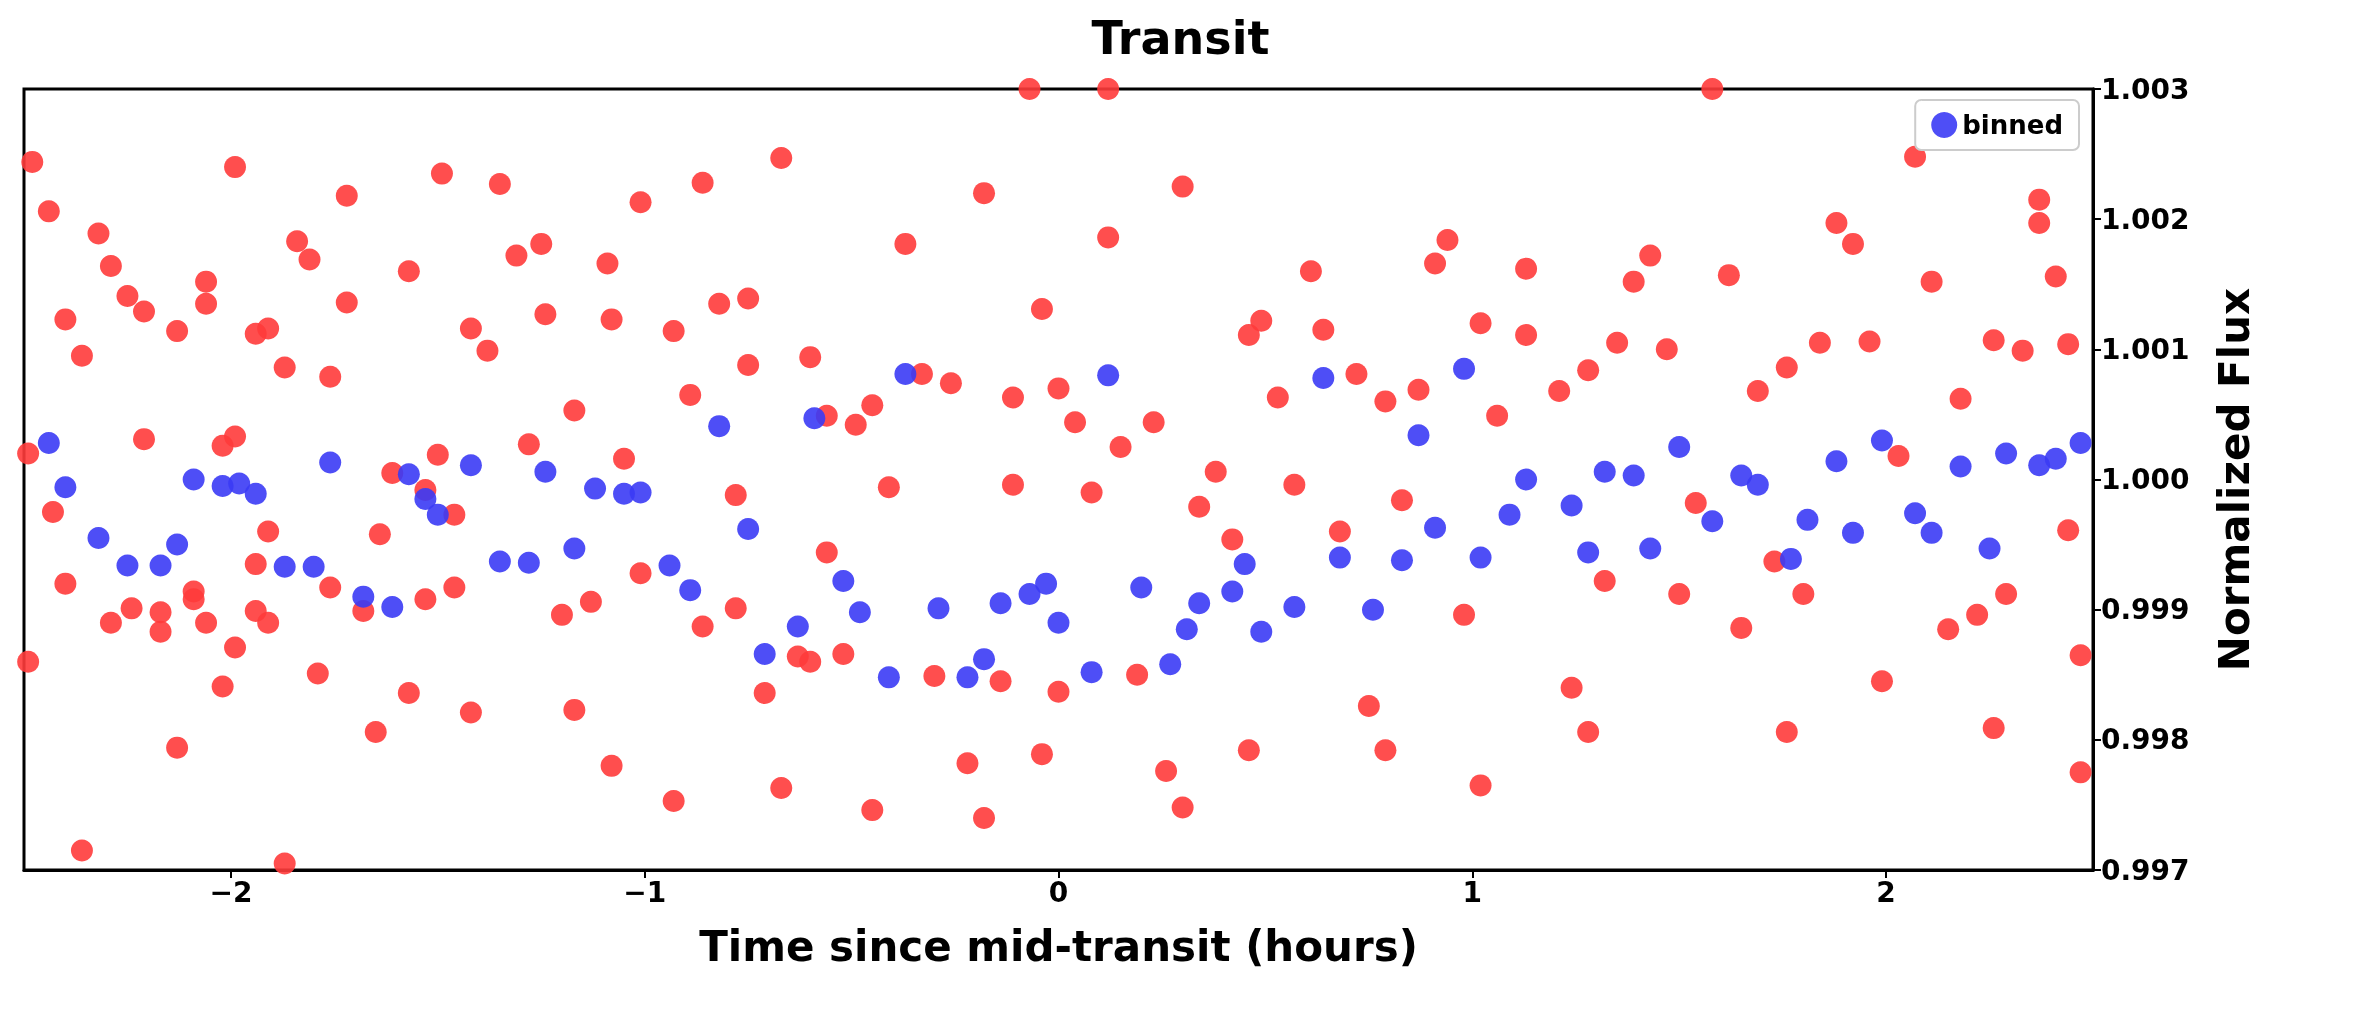  Describe the element at coordinates (2234, 479) in the screenshot. I see `y-axis-title: Normalized Flux` at that location.